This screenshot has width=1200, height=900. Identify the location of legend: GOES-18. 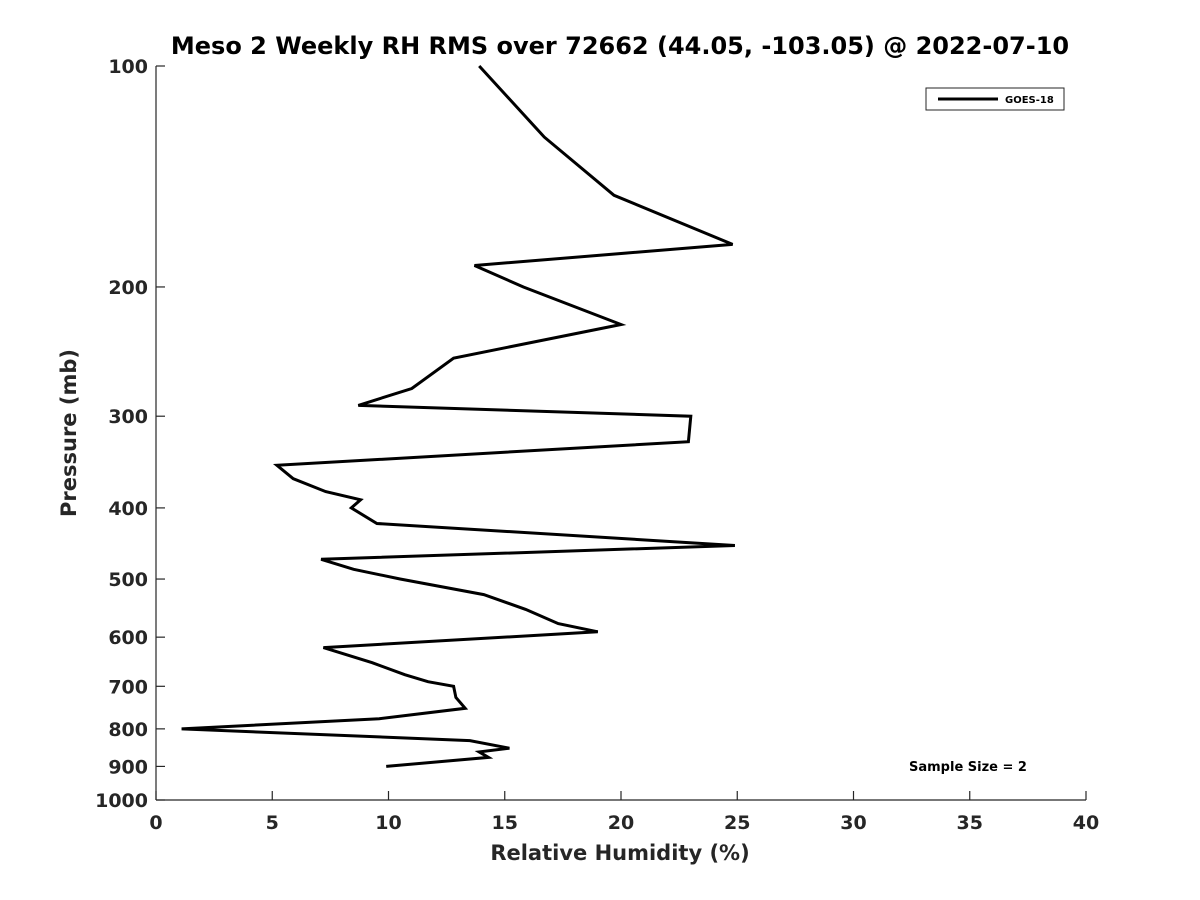
(995, 99).